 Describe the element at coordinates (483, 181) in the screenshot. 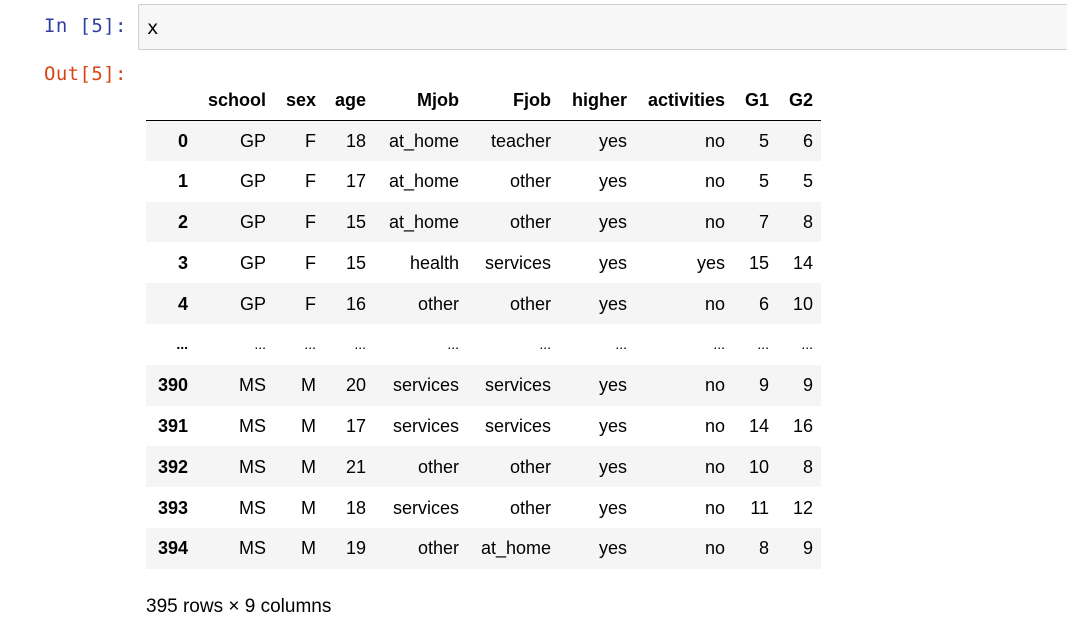

I see `table-row: 1 GP F 17 at_home other yes no 5 5` at that location.